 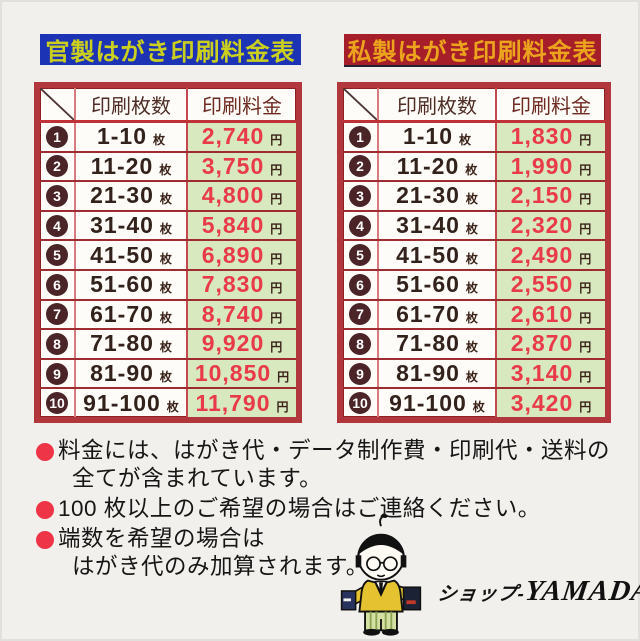 I want to click on table-row: 4 31-40 枚 2,320 円, so click(x=474, y=224).